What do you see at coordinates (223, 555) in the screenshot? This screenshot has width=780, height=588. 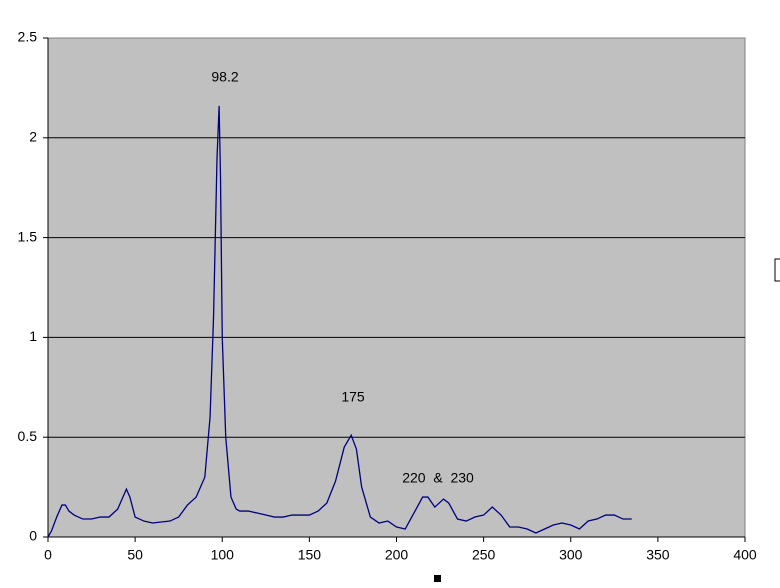 I see `x-tick-label: 100` at bounding box center [223, 555].